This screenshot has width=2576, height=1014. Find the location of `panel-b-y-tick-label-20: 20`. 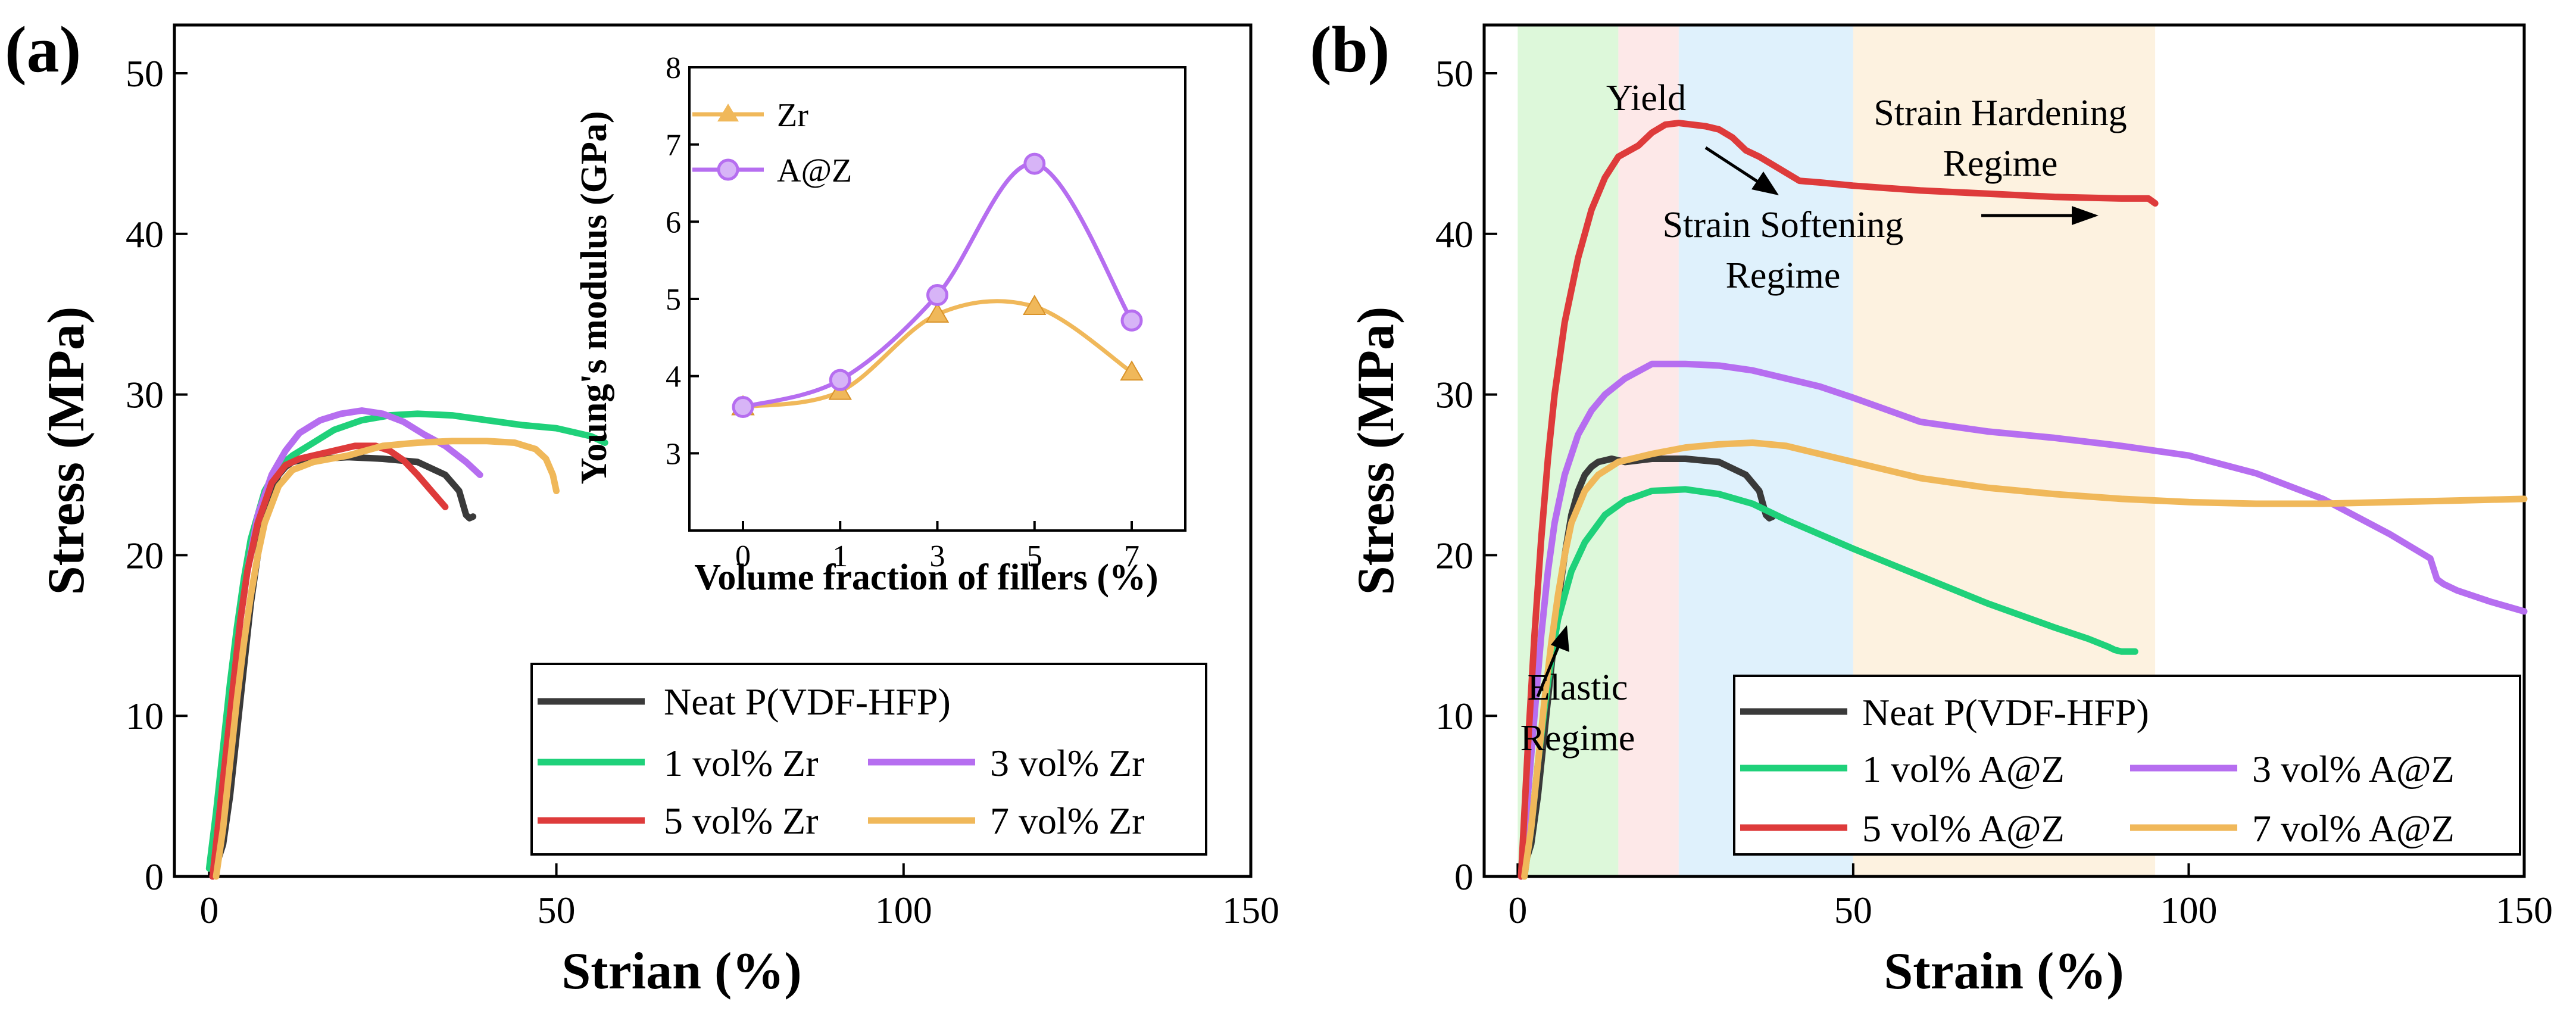

panel-b-y-tick-label-20: 20 is located at coordinates (1454, 555).